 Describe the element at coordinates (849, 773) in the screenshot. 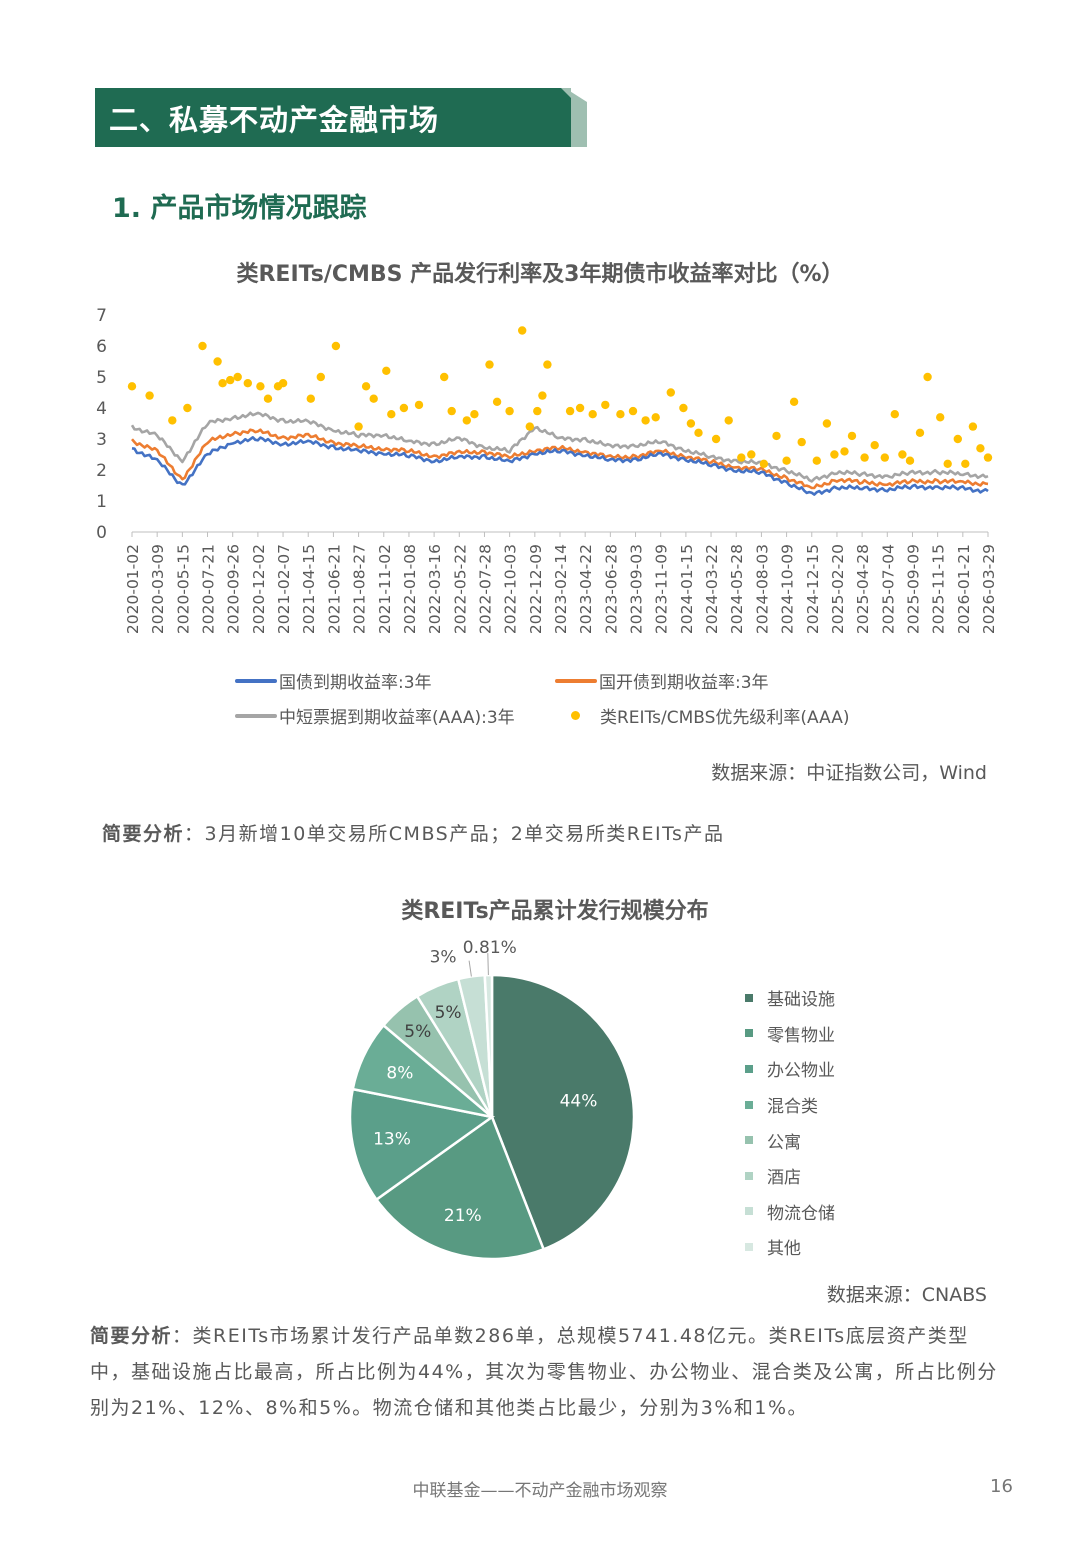

I see `line-chart-source: 数据来源：中证指数公司，Wind` at that location.